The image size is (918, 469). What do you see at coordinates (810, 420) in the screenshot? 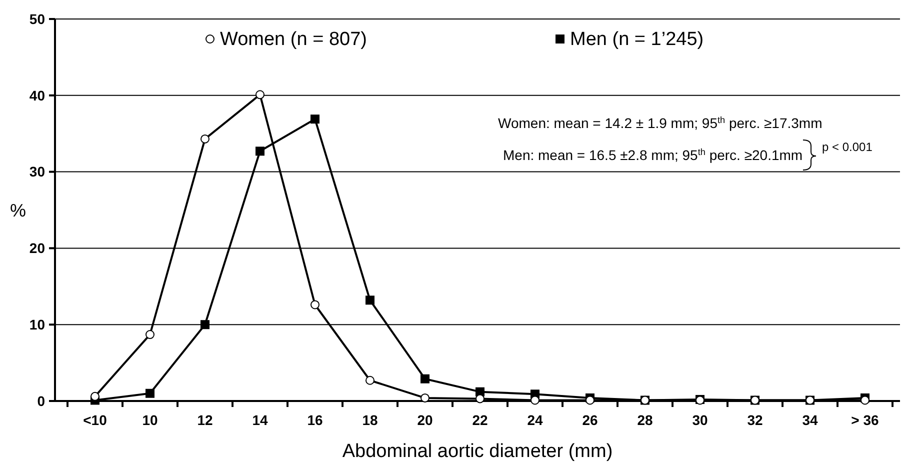
I see `x-tick-label: 34` at bounding box center [810, 420].